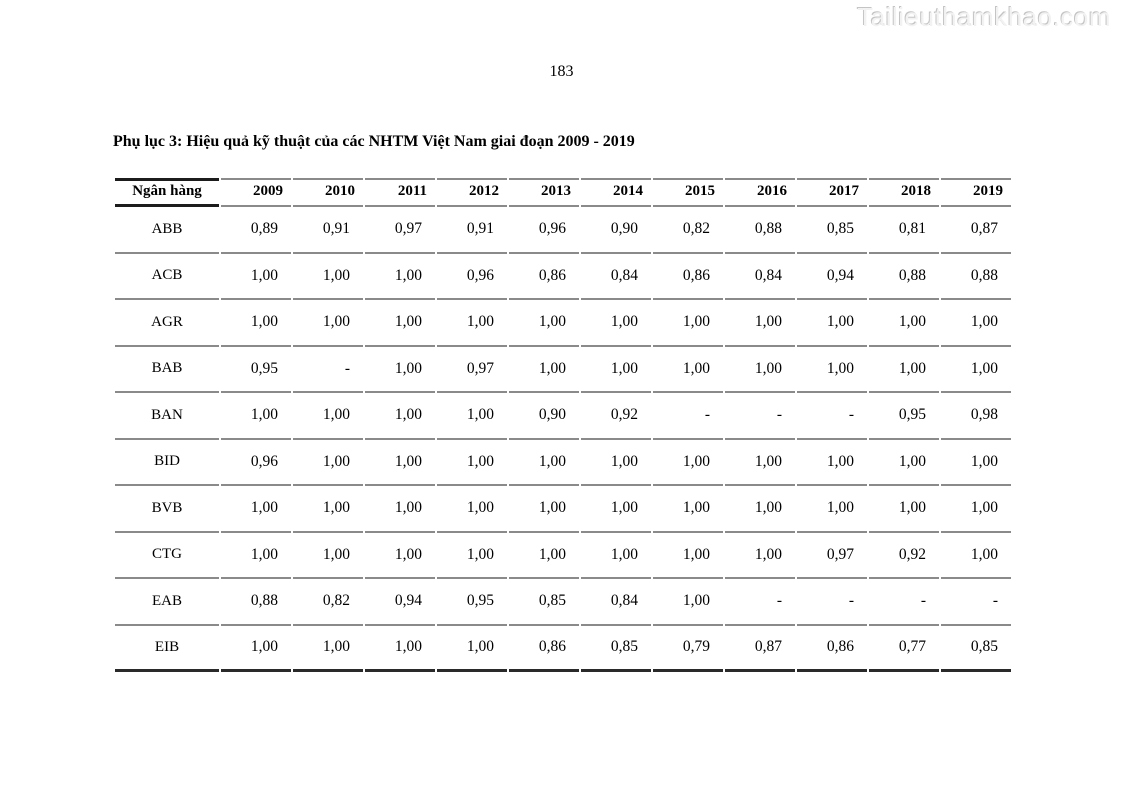 The height and width of the screenshot is (794, 1123). I want to click on watermark-text: Tailieuthamkhao.com, so click(984, 17).